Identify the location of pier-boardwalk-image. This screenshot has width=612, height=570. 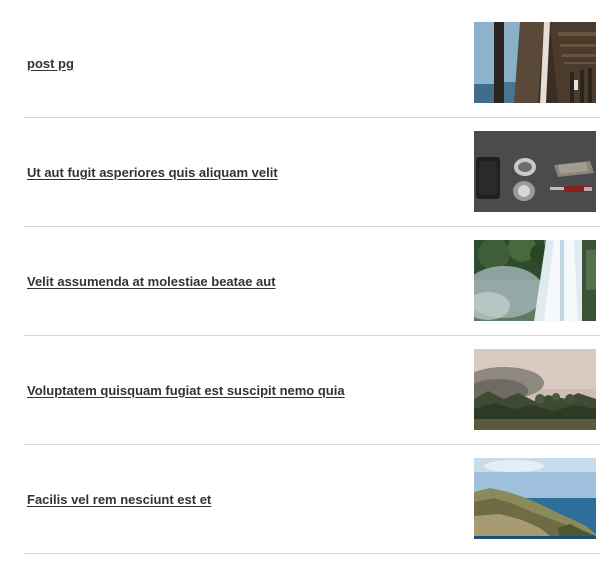
(535, 62).